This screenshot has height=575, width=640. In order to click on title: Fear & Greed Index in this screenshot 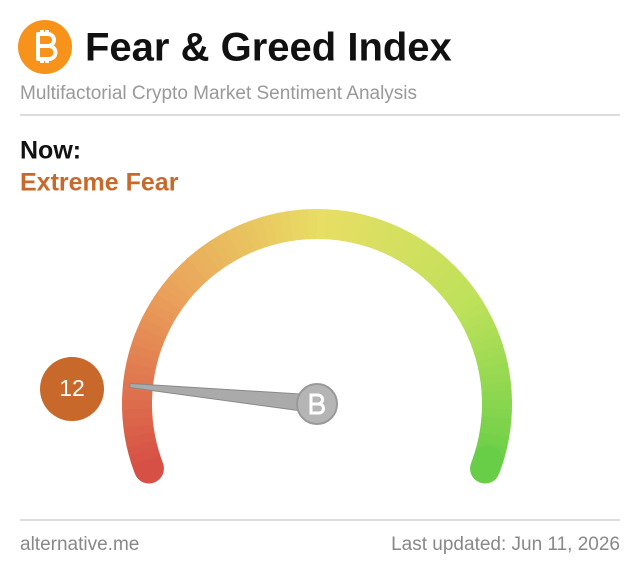, I will do `click(268, 48)`.